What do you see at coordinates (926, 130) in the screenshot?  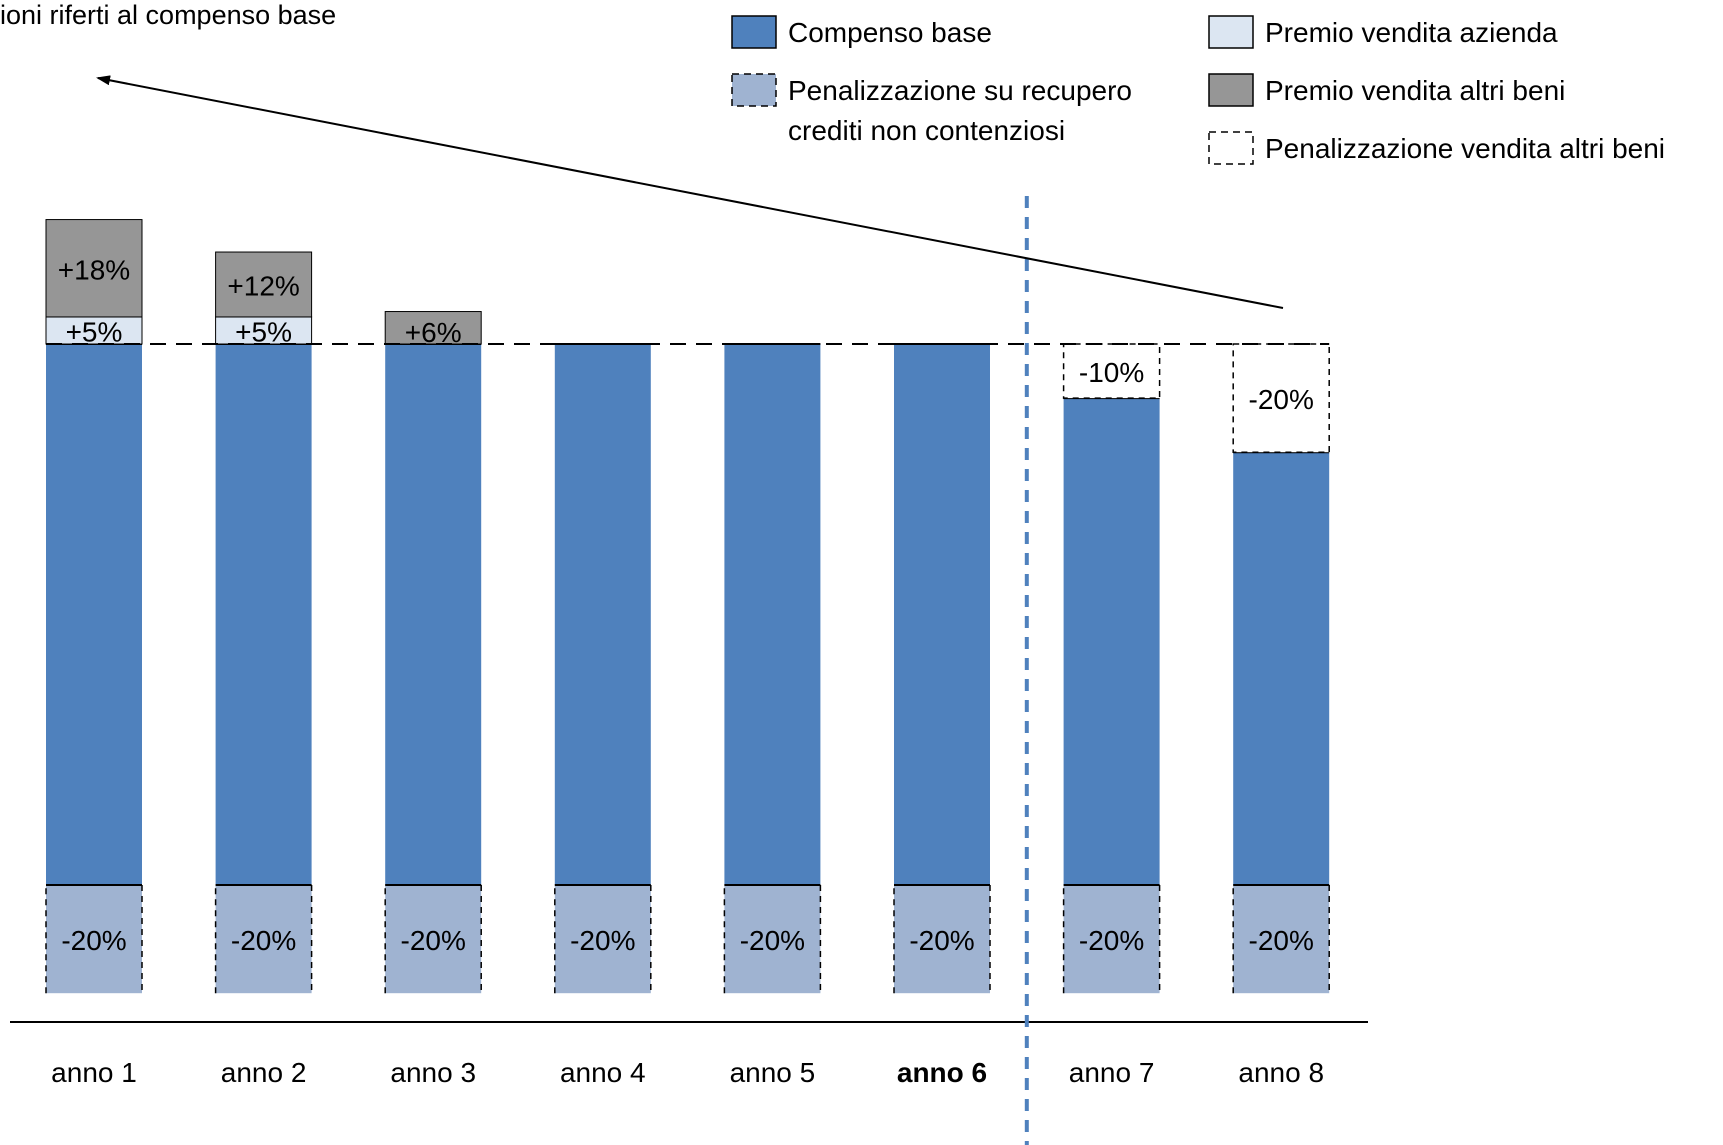 I see `legend-label: crediti non contenziosi` at bounding box center [926, 130].